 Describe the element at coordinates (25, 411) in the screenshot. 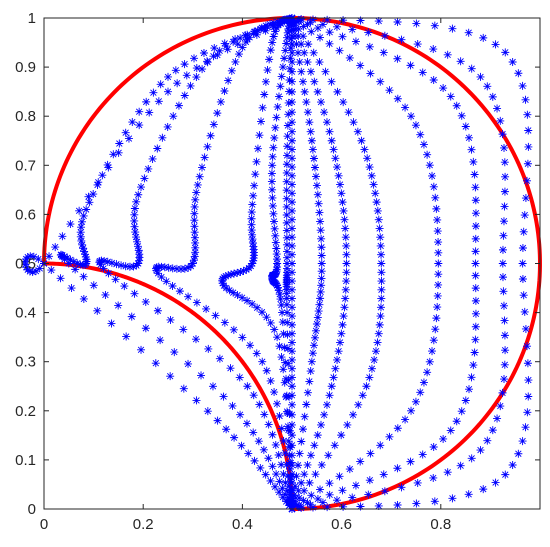

I see `y-tick-label: 0.2` at that location.